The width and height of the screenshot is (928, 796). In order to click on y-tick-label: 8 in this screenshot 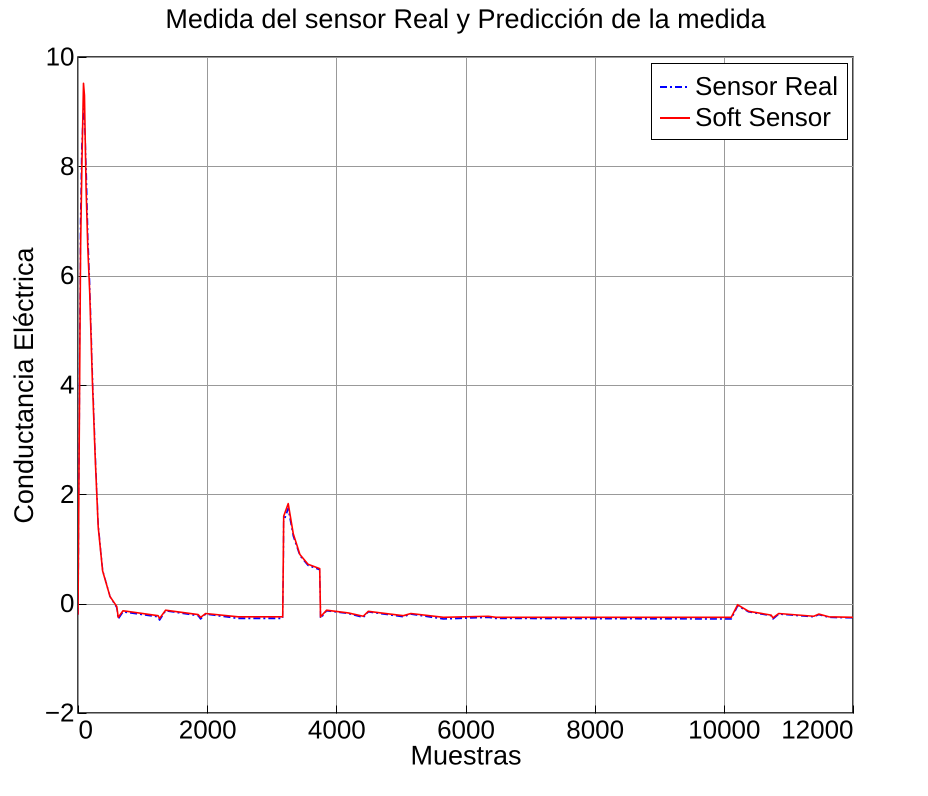, I will do `click(67, 165)`.